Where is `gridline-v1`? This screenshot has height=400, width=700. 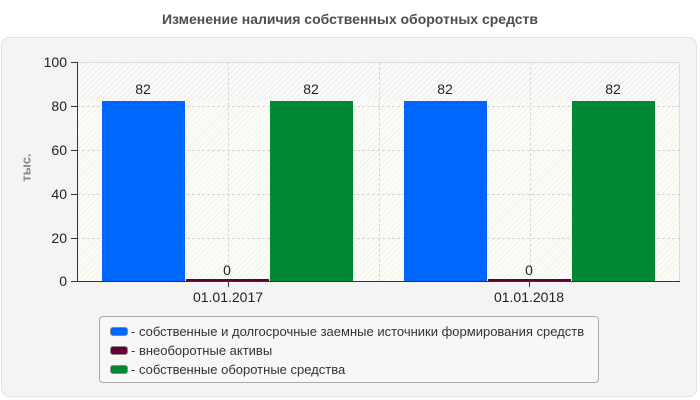
gridline-v1 is located at coordinates (228, 172).